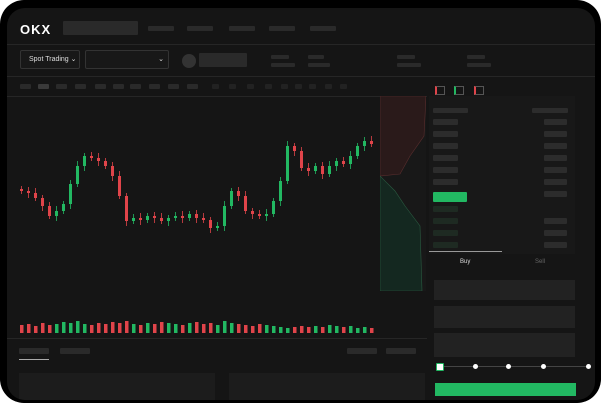  I want to click on tab-sell: Sell, so click(540, 262).